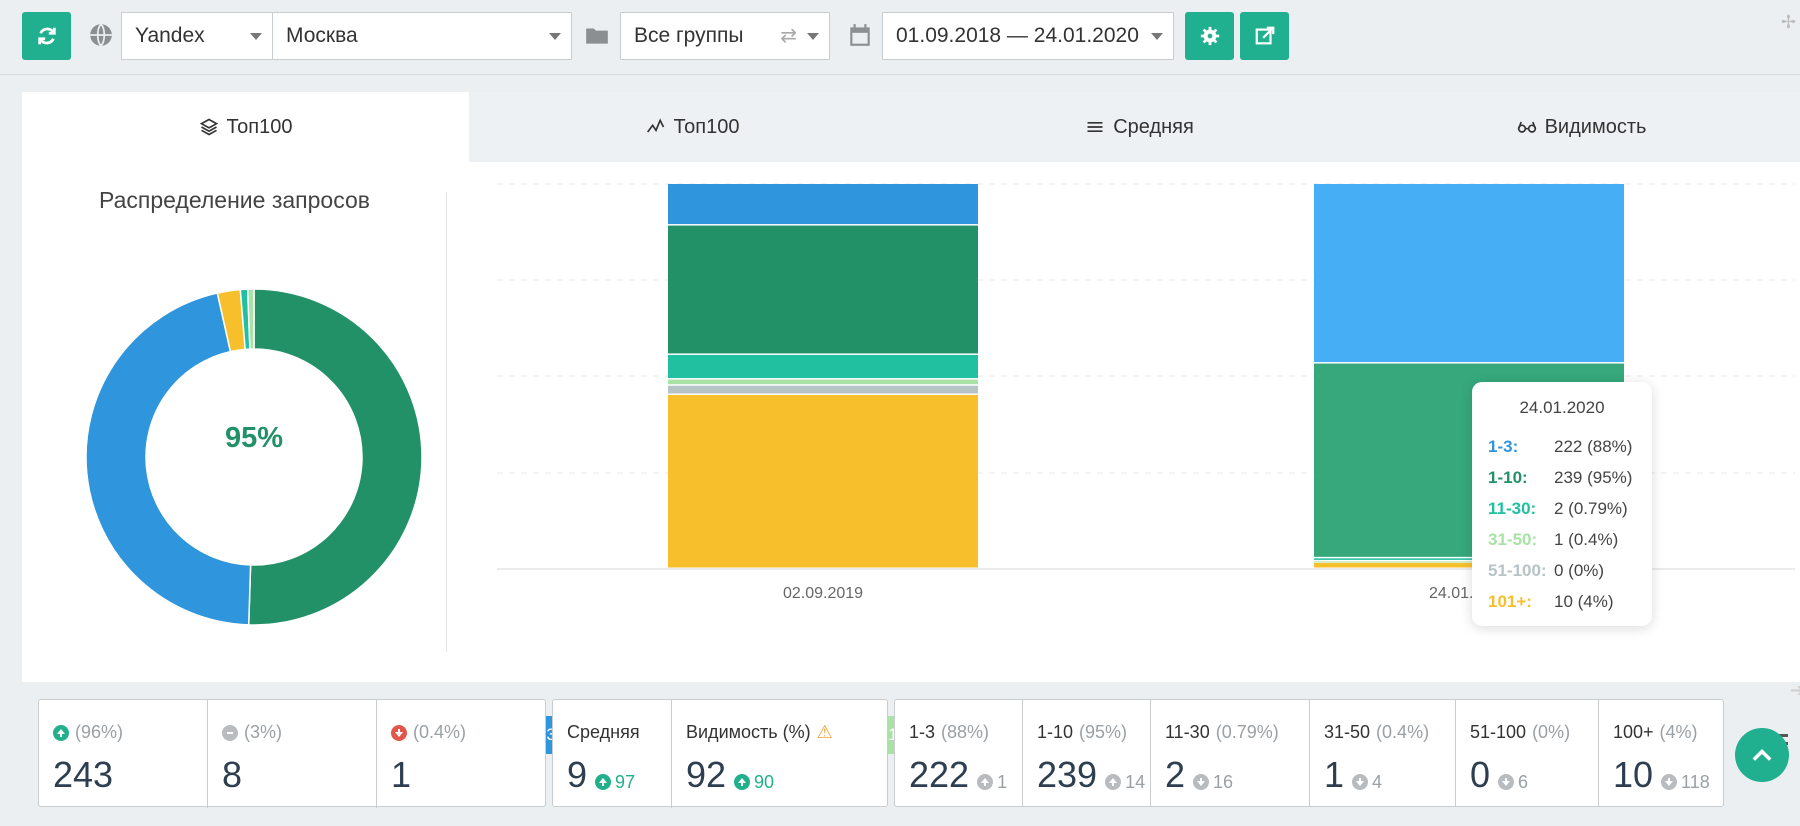 The width and height of the screenshot is (1800, 826). What do you see at coordinates (446, 422) in the screenshot?
I see `divider` at bounding box center [446, 422].